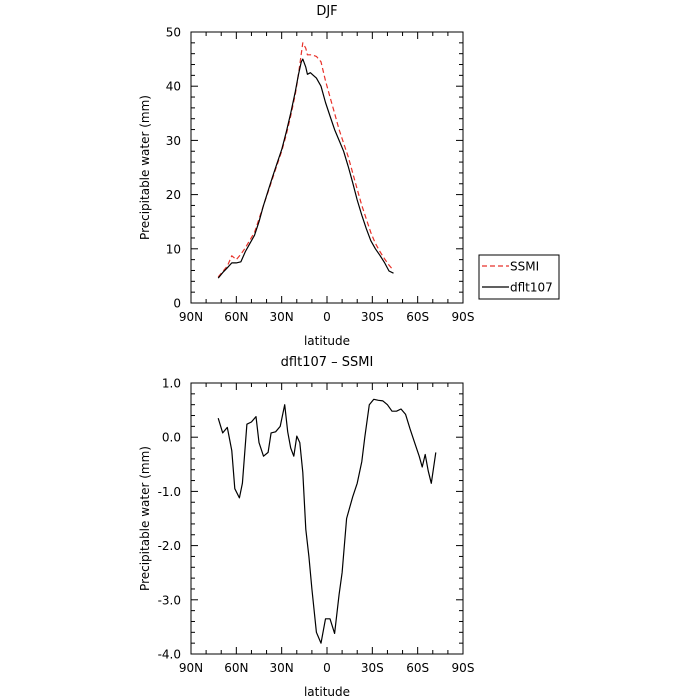 This screenshot has height=700, width=700. What do you see at coordinates (173, 87) in the screenshot?
I see `chart1-y-tick-label: 40` at bounding box center [173, 87].